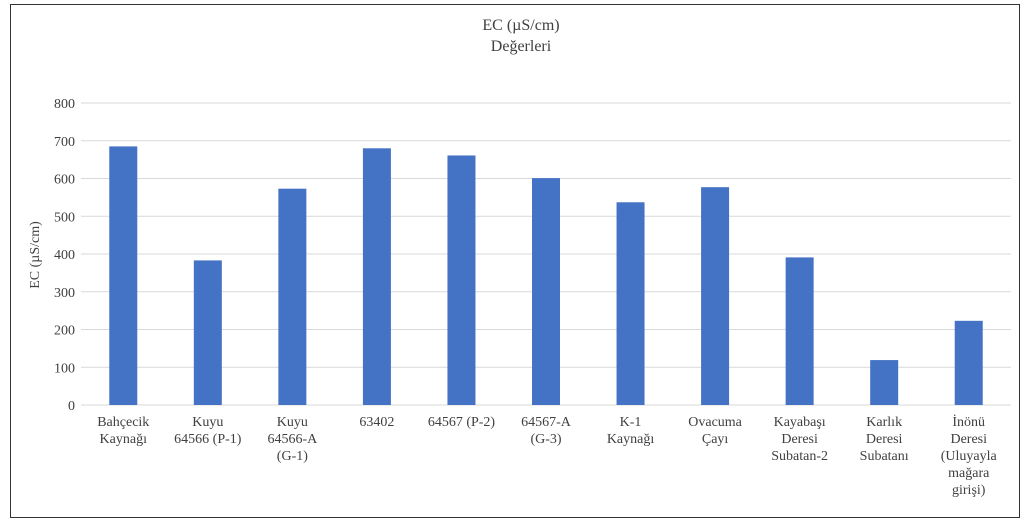  Describe the element at coordinates (631, 431) in the screenshot. I see `x-category-label: K-1 Kaynağı` at that location.